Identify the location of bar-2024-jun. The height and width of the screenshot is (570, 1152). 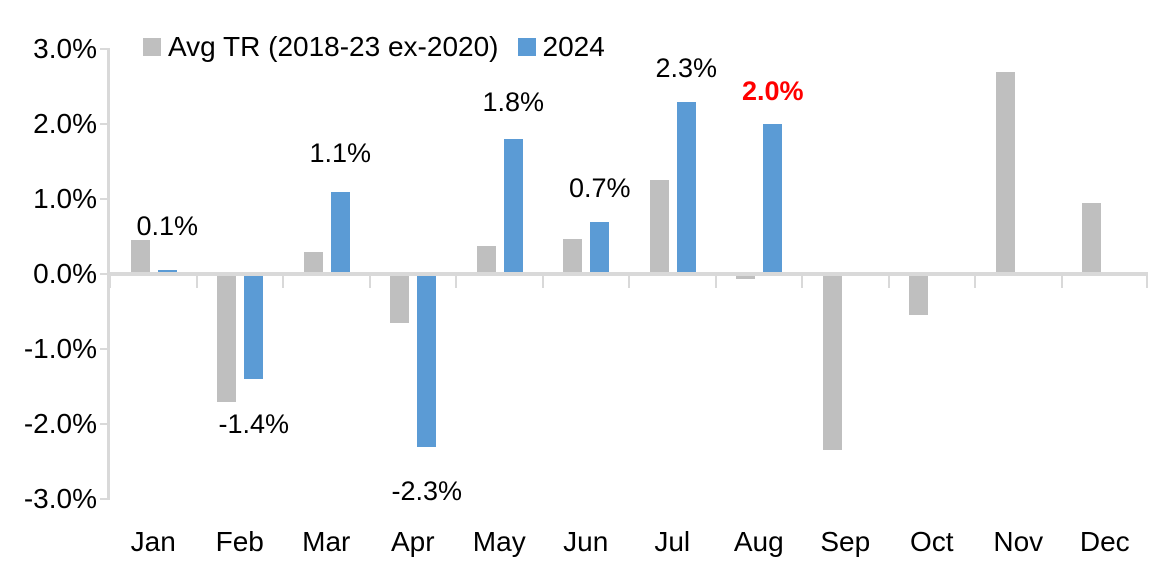
(600, 247).